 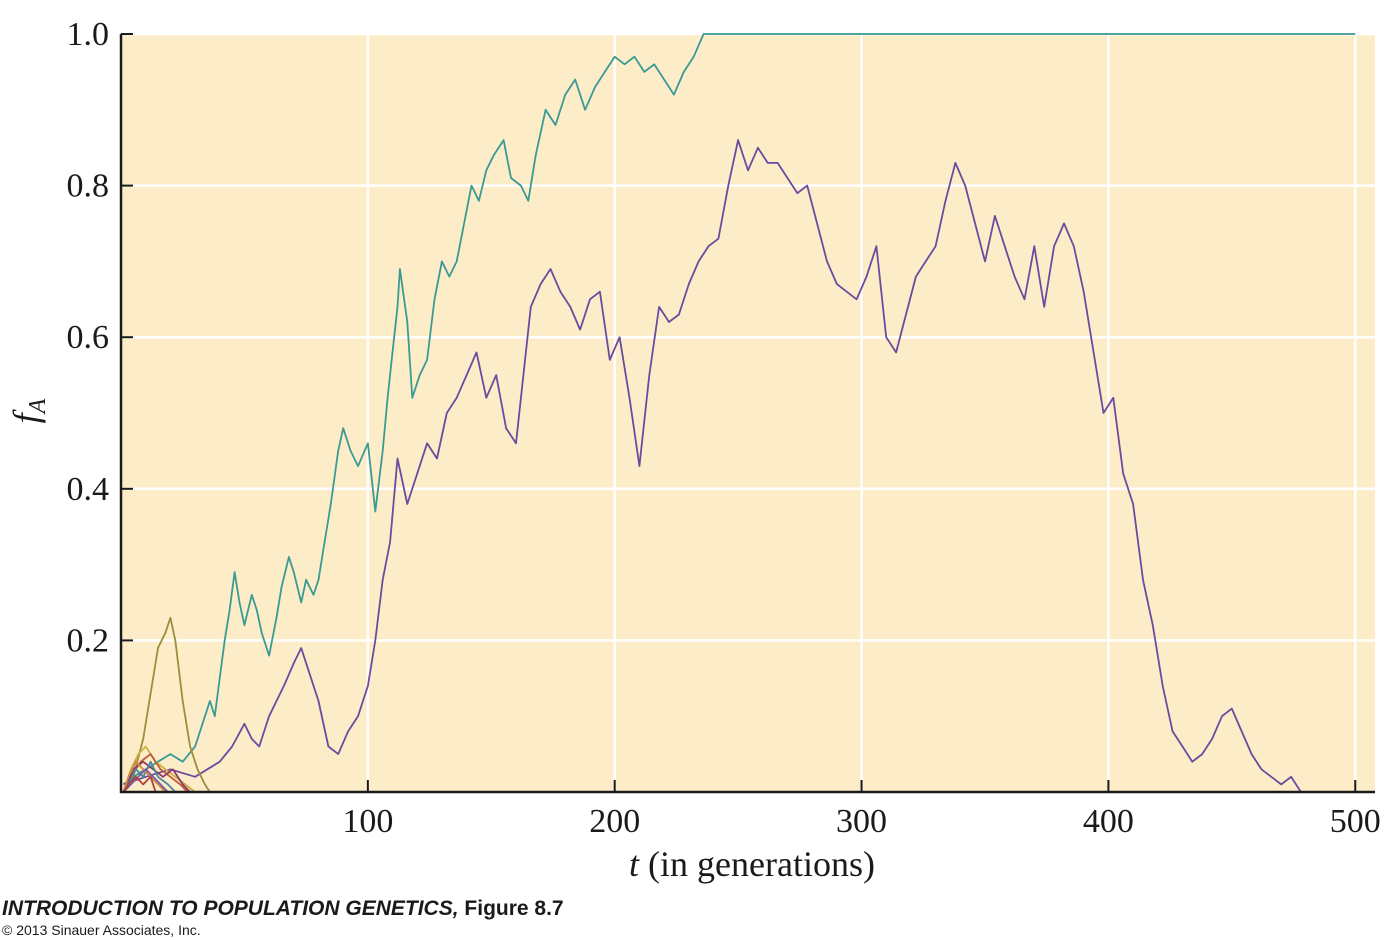 I want to click on book-title: INTRODUCTION TO POPULATION GENETICS,, so click(x=230, y=908).